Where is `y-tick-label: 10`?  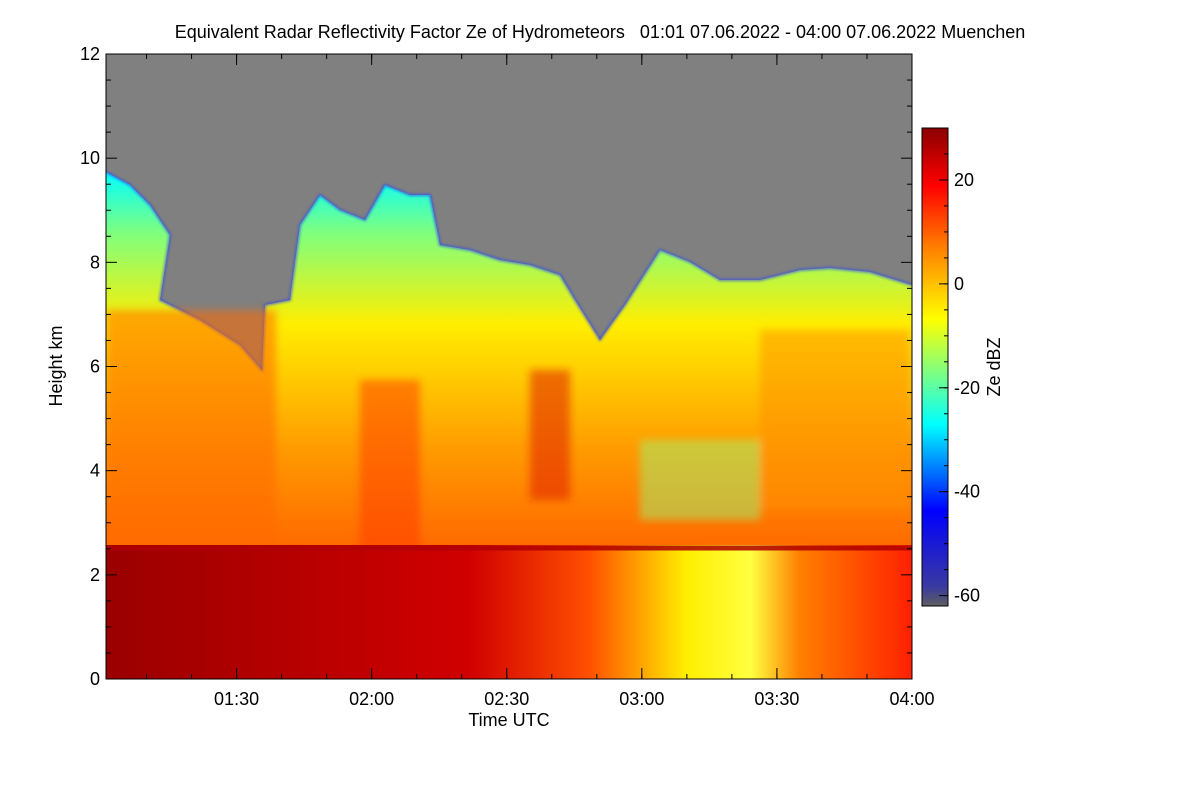
y-tick-label: 10 is located at coordinates (90, 158).